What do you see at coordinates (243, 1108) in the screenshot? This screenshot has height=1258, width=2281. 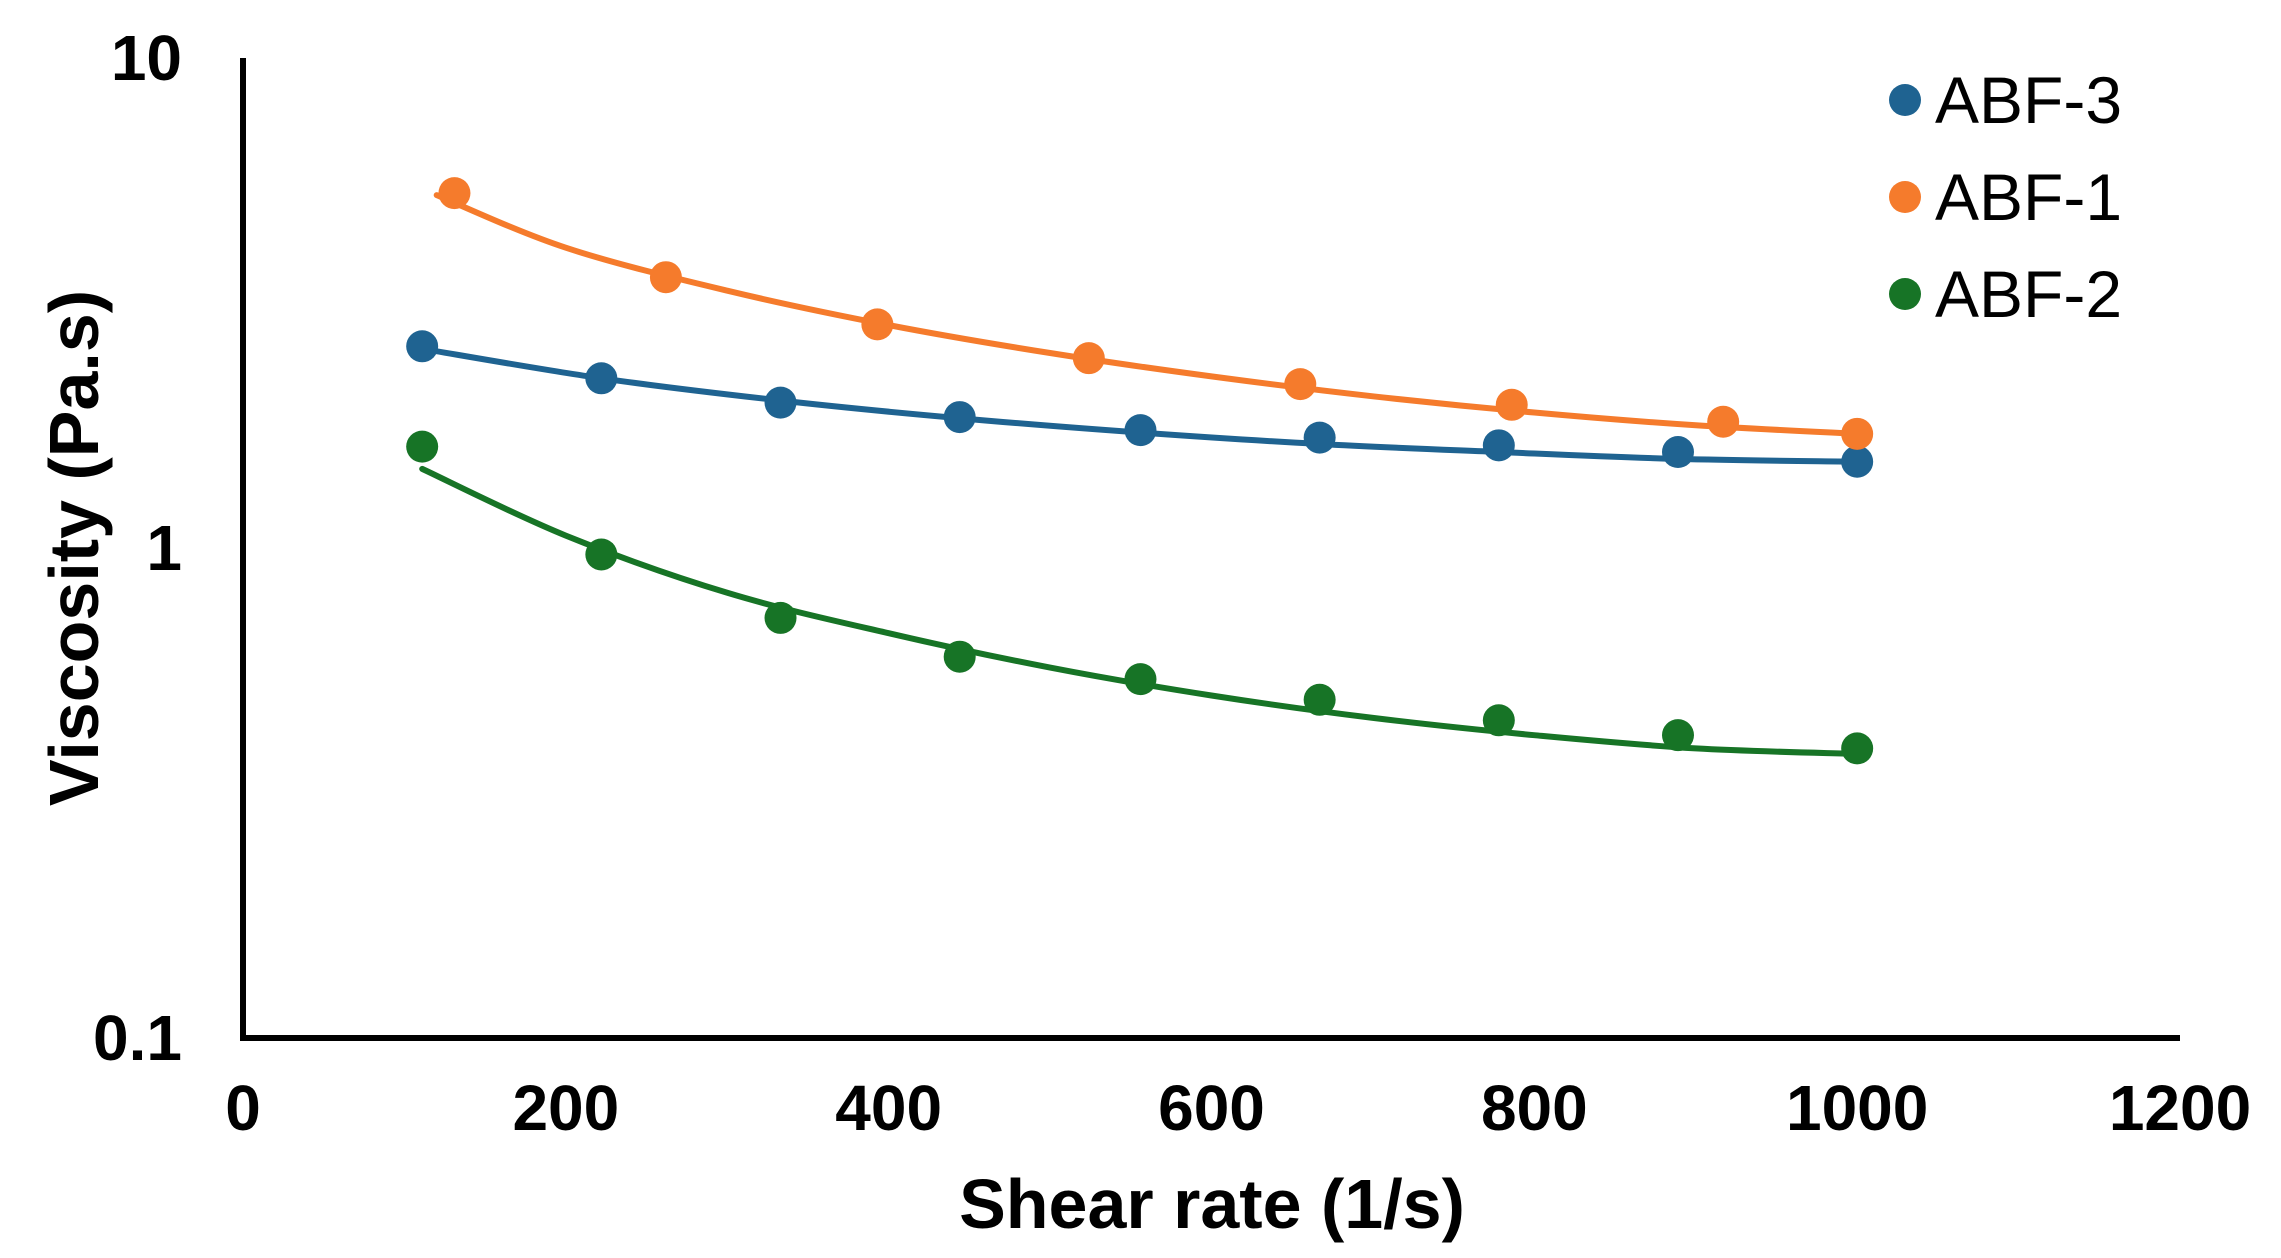 I see `x-tick-label: 0` at bounding box center [243, 1108].